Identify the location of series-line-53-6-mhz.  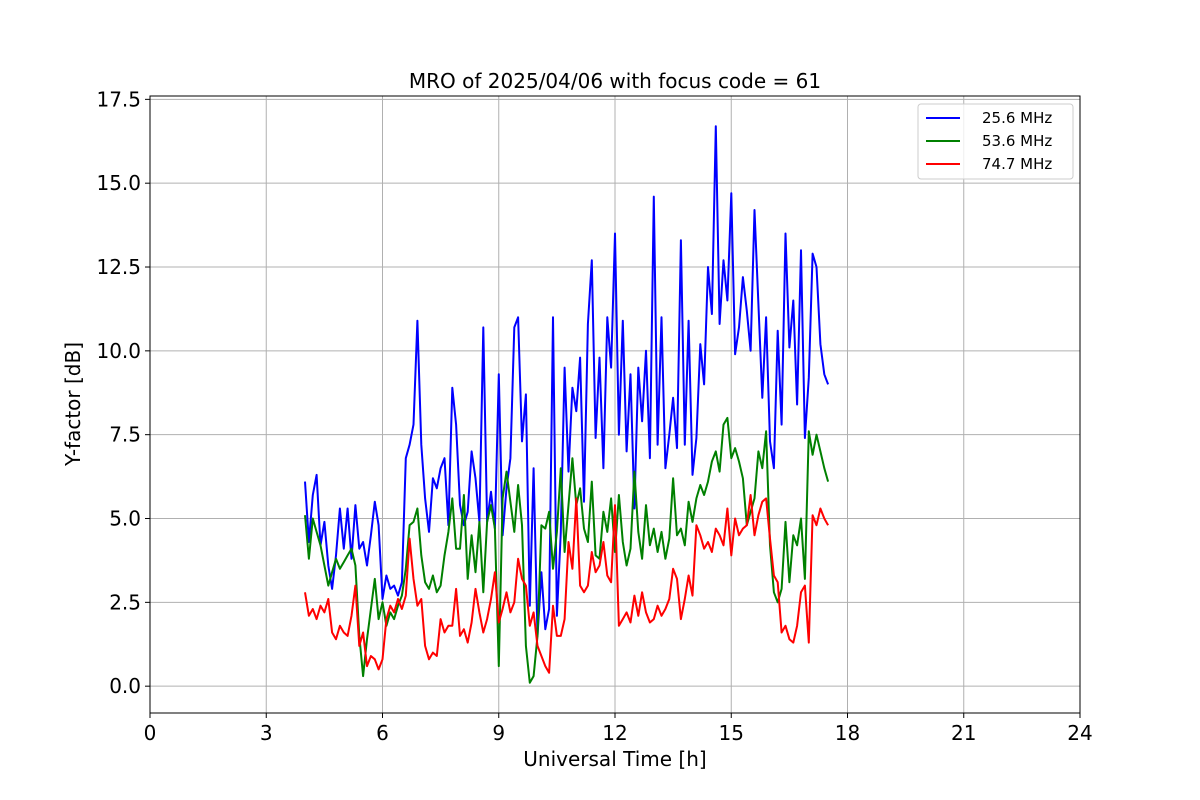
(567, 550).